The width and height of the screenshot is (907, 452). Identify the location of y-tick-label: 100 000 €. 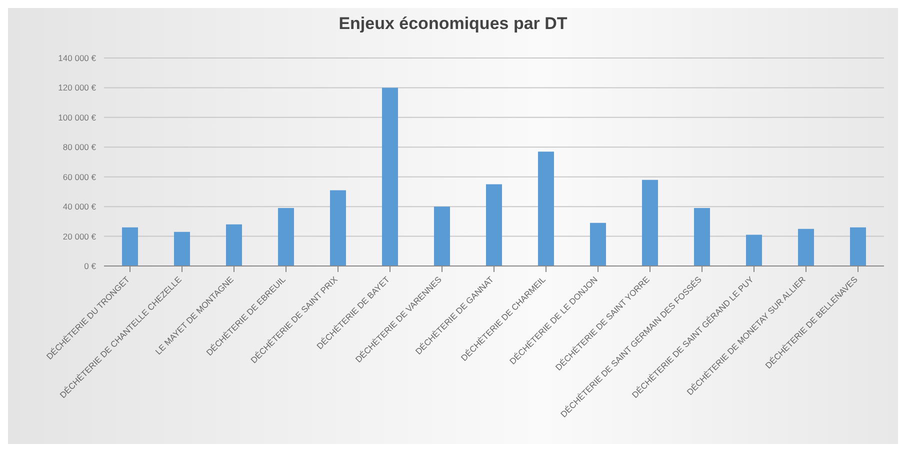
(77, 117).